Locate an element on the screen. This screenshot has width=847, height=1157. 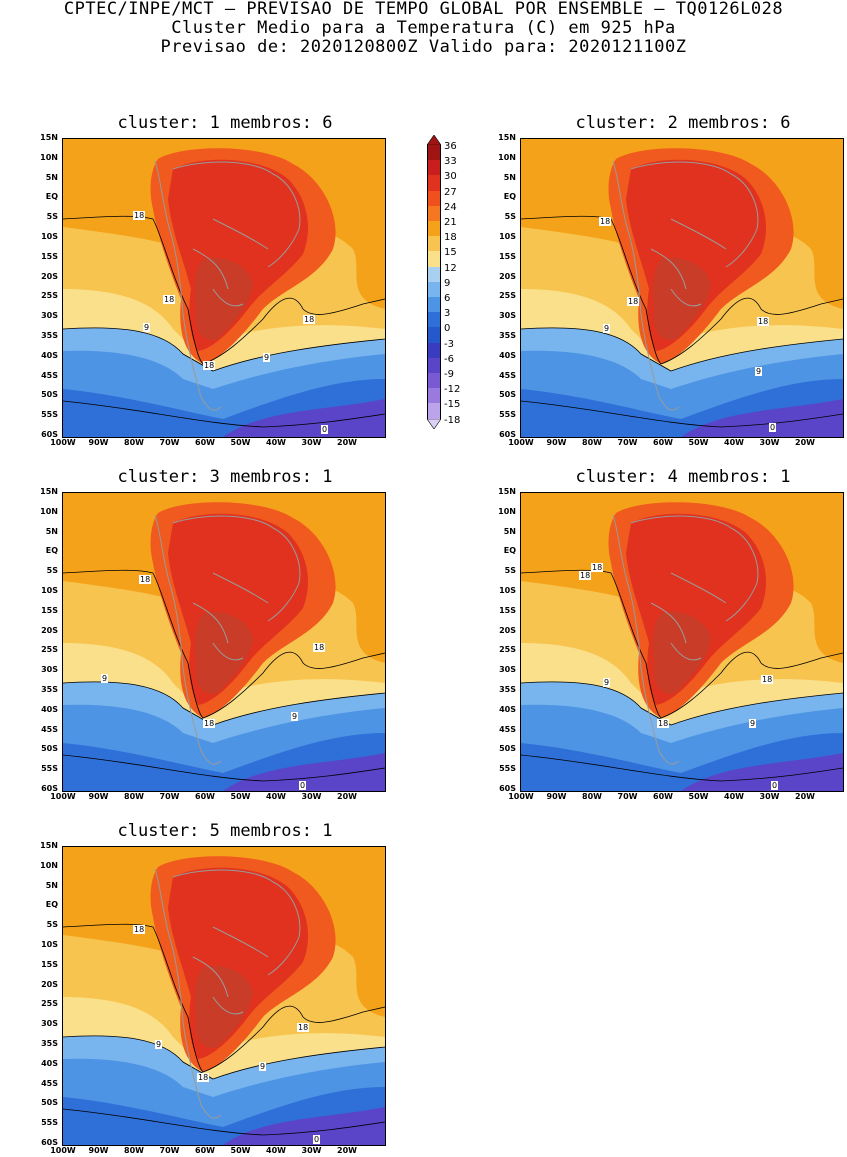
colorbar-label: 3 is located at coordinates (447, 314).